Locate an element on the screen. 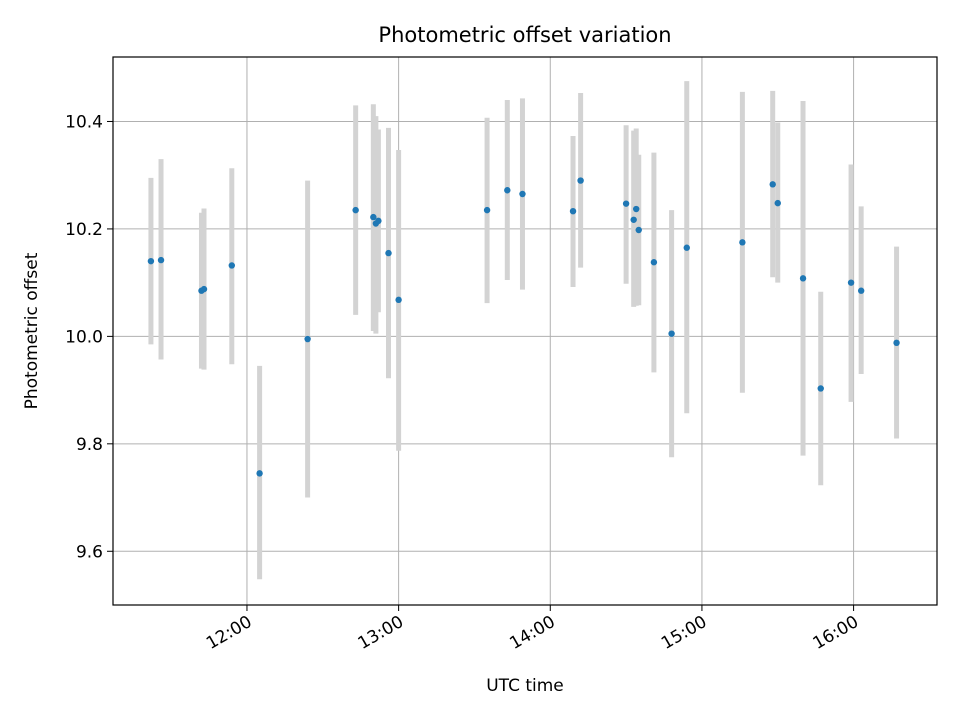 The height and width of the screenshot is (724, 960). y-axis-label: Photometric offset is located at coordinates (32, 330).